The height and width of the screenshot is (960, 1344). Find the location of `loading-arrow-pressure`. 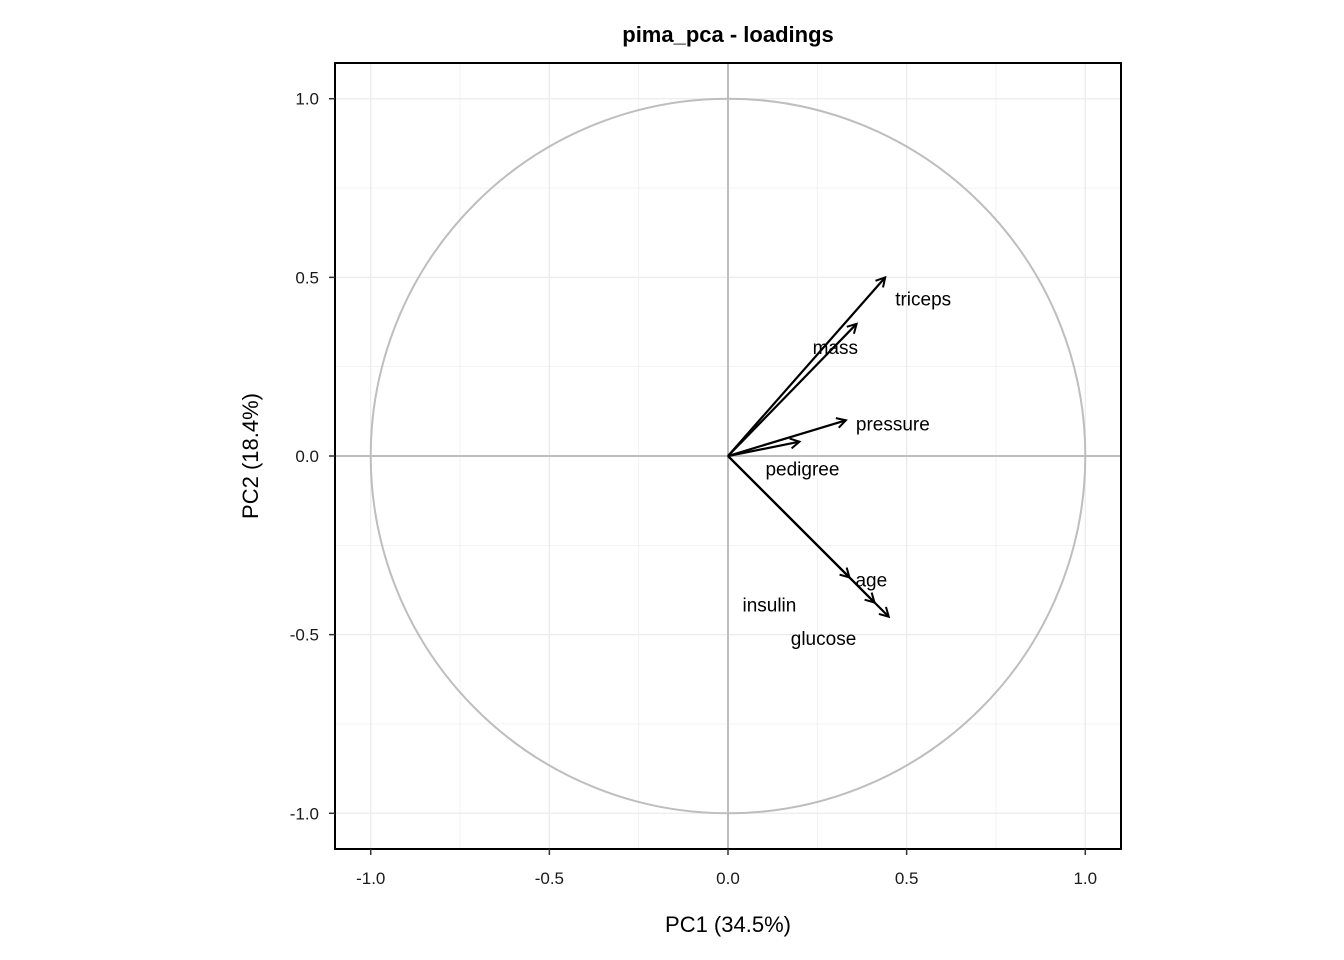

loading-arrow-pressure is located at coordinates (786, 439).